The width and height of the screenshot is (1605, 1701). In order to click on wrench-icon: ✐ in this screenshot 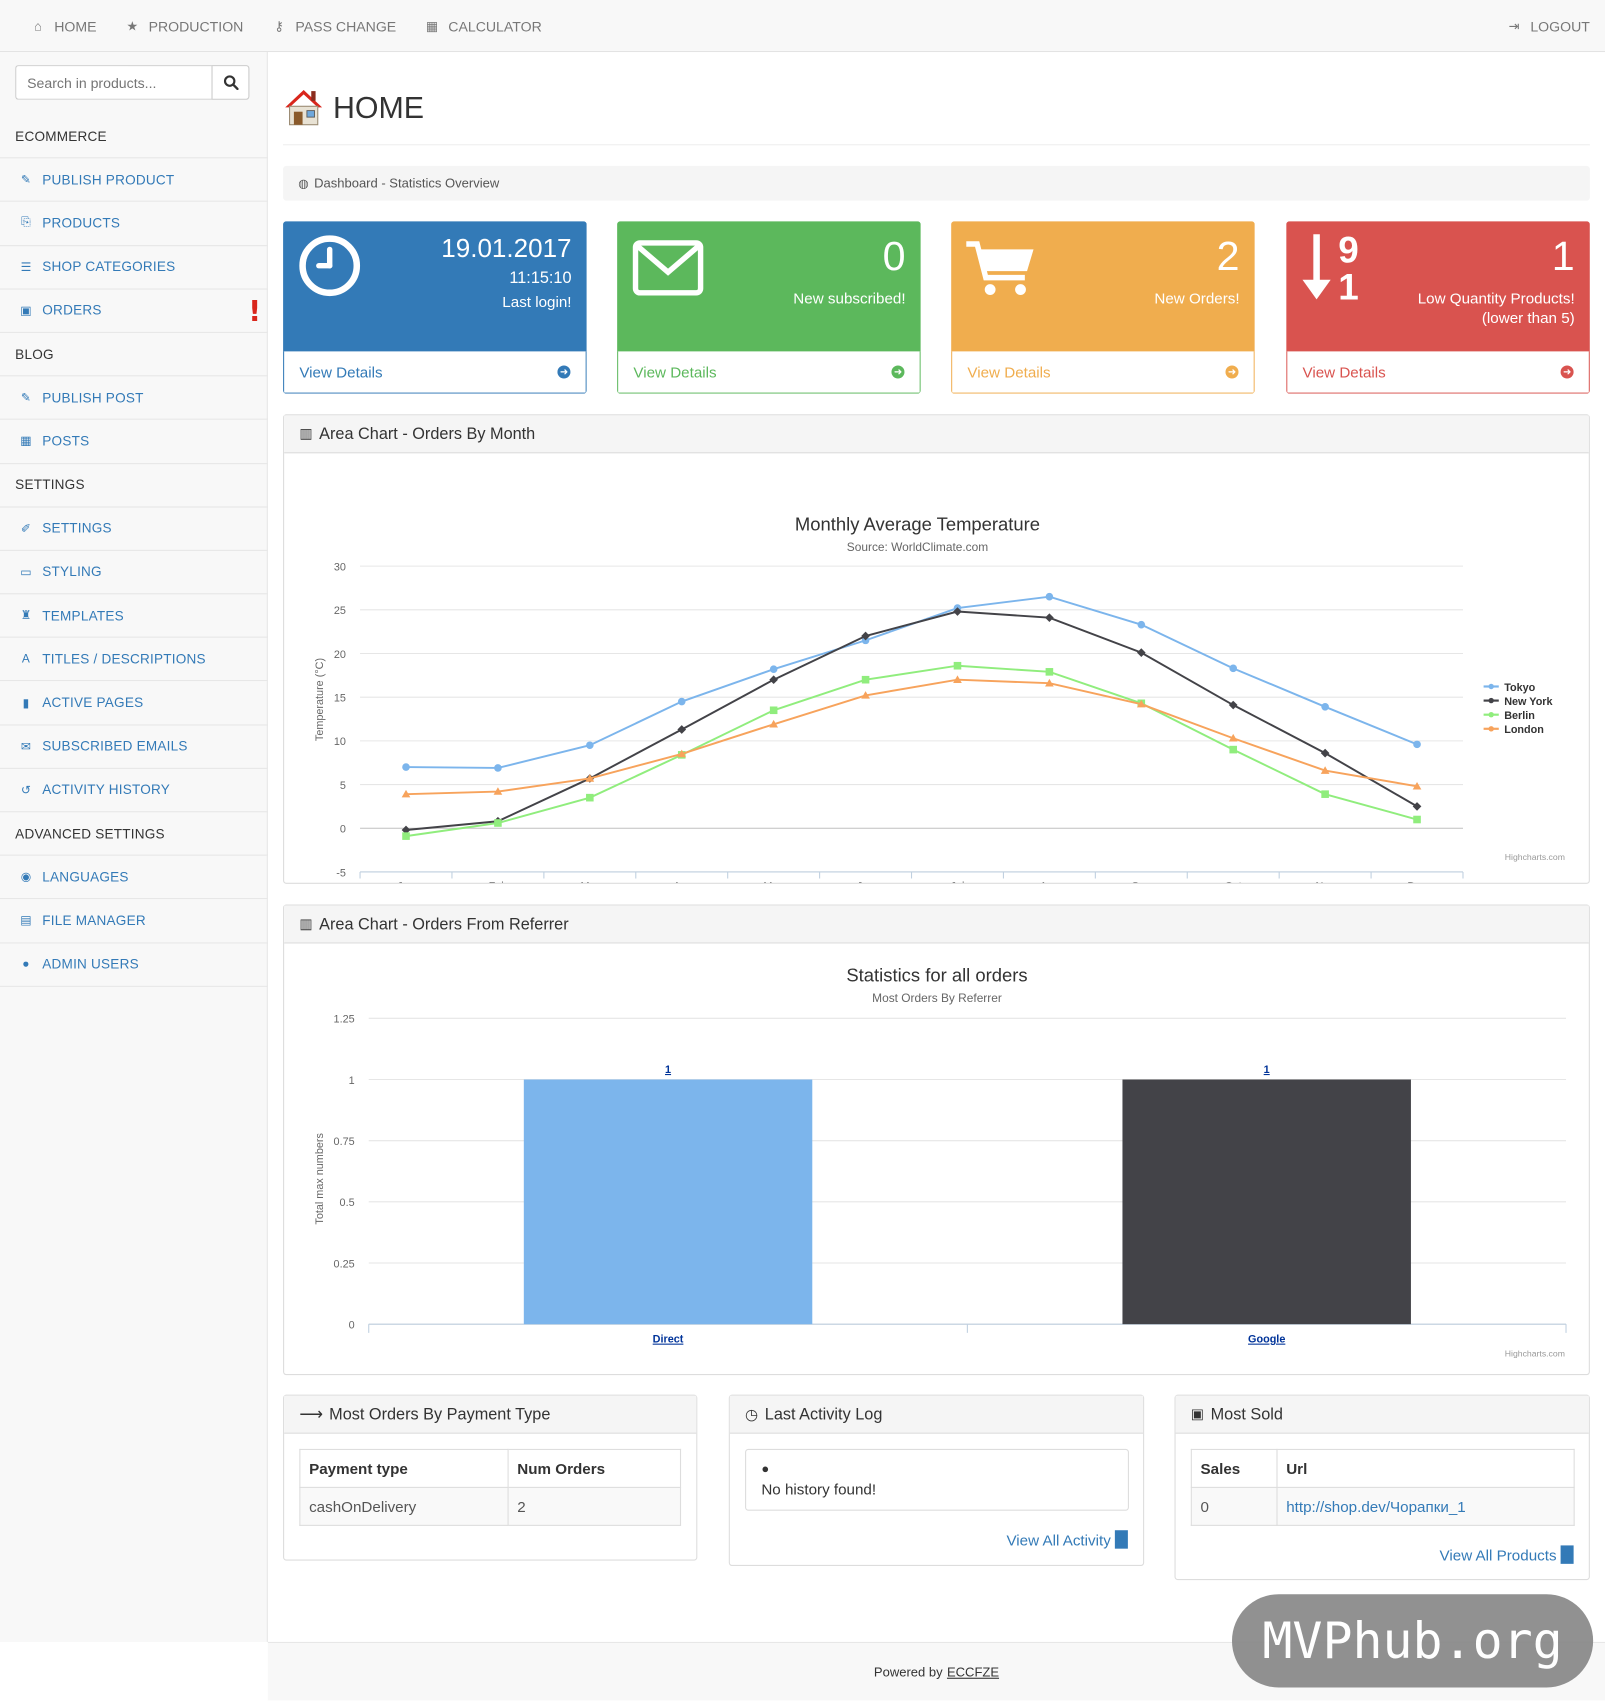, I will do `click(26, 529)`.